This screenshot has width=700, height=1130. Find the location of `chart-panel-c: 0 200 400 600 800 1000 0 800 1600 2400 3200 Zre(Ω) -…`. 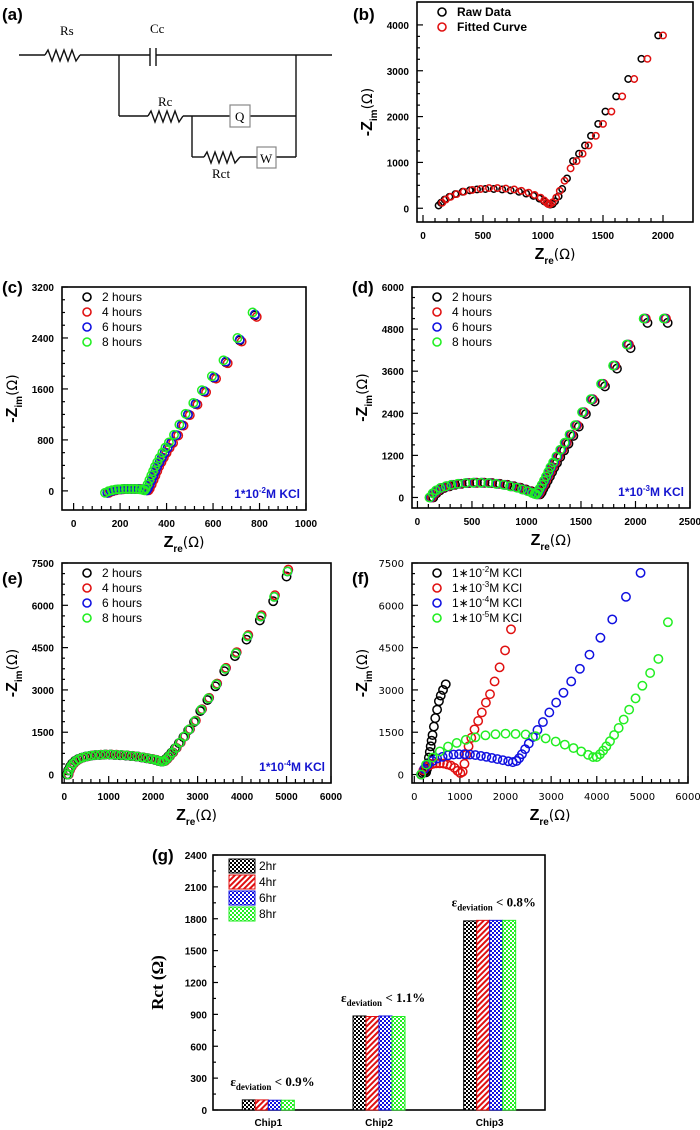

chart-panel-c: 0 200 400 600 800 1000 0 800 1600 2400 3200 Zre(Ω) -… is located at coordinates (161, 419).